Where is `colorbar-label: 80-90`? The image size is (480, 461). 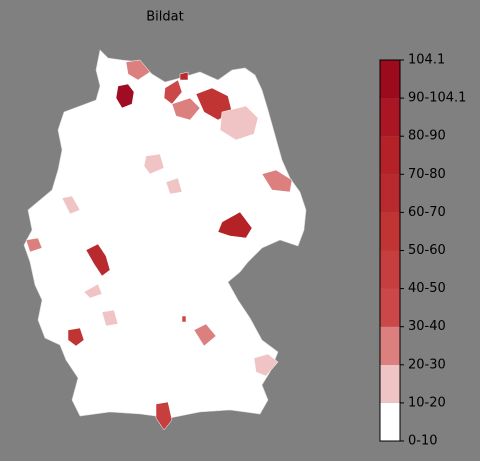
colorbar-label: 80-90 is located at coordinates (427, 136).